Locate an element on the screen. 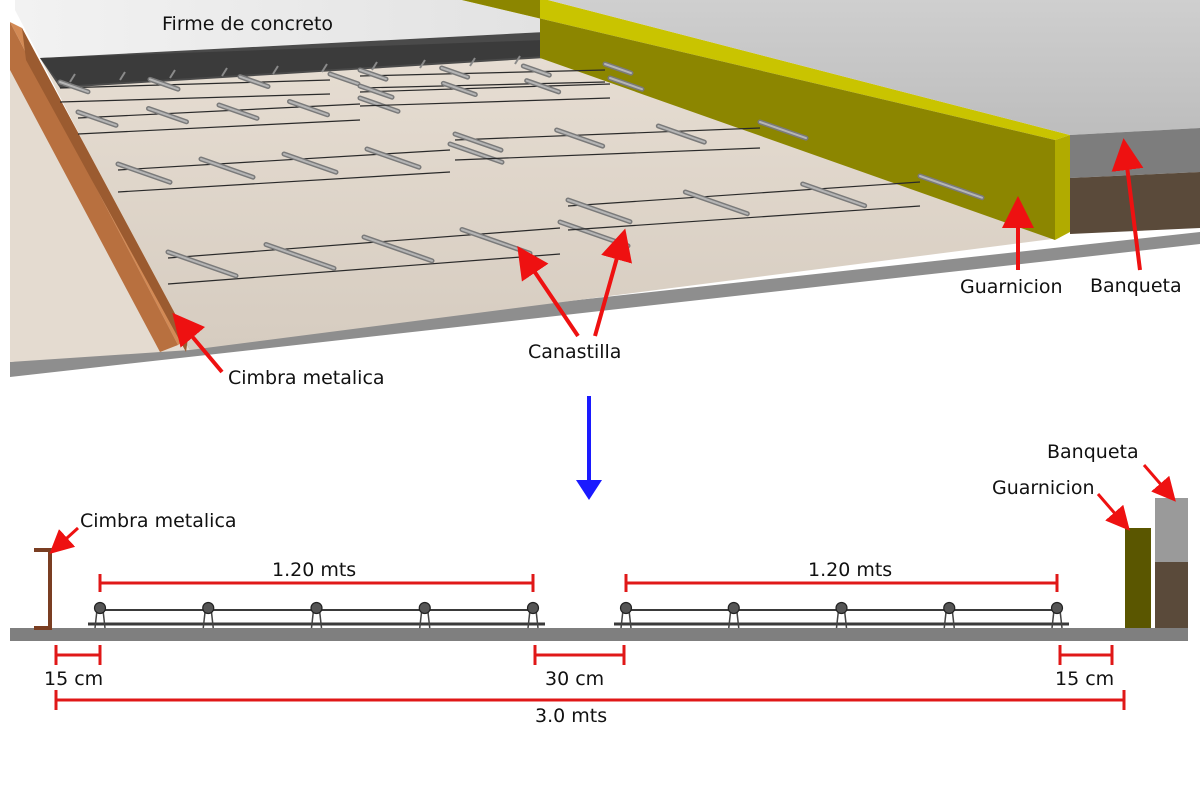  firme-concreto-top is located at coordinates (280, 29).